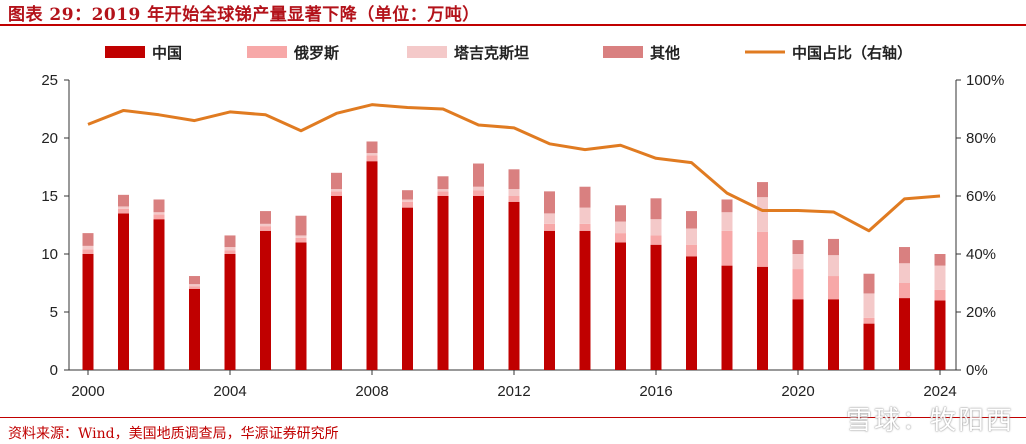  I want to click on y-tick-label: 20, so click(49, 138).